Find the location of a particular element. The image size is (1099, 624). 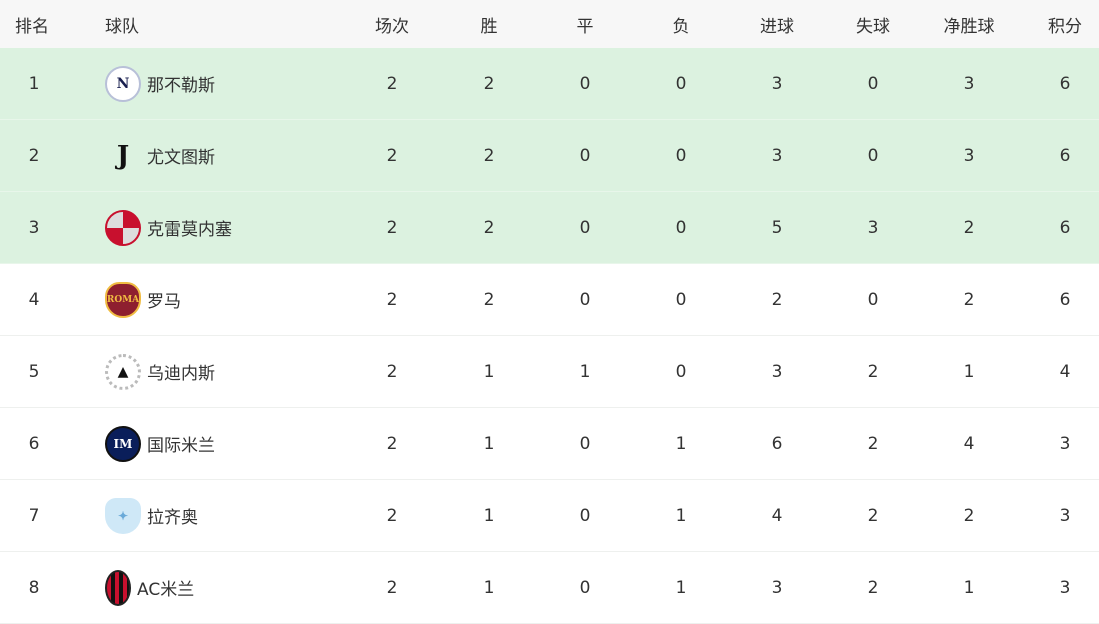

napoli-logo-icon: N is located at coordinates (123, 83).